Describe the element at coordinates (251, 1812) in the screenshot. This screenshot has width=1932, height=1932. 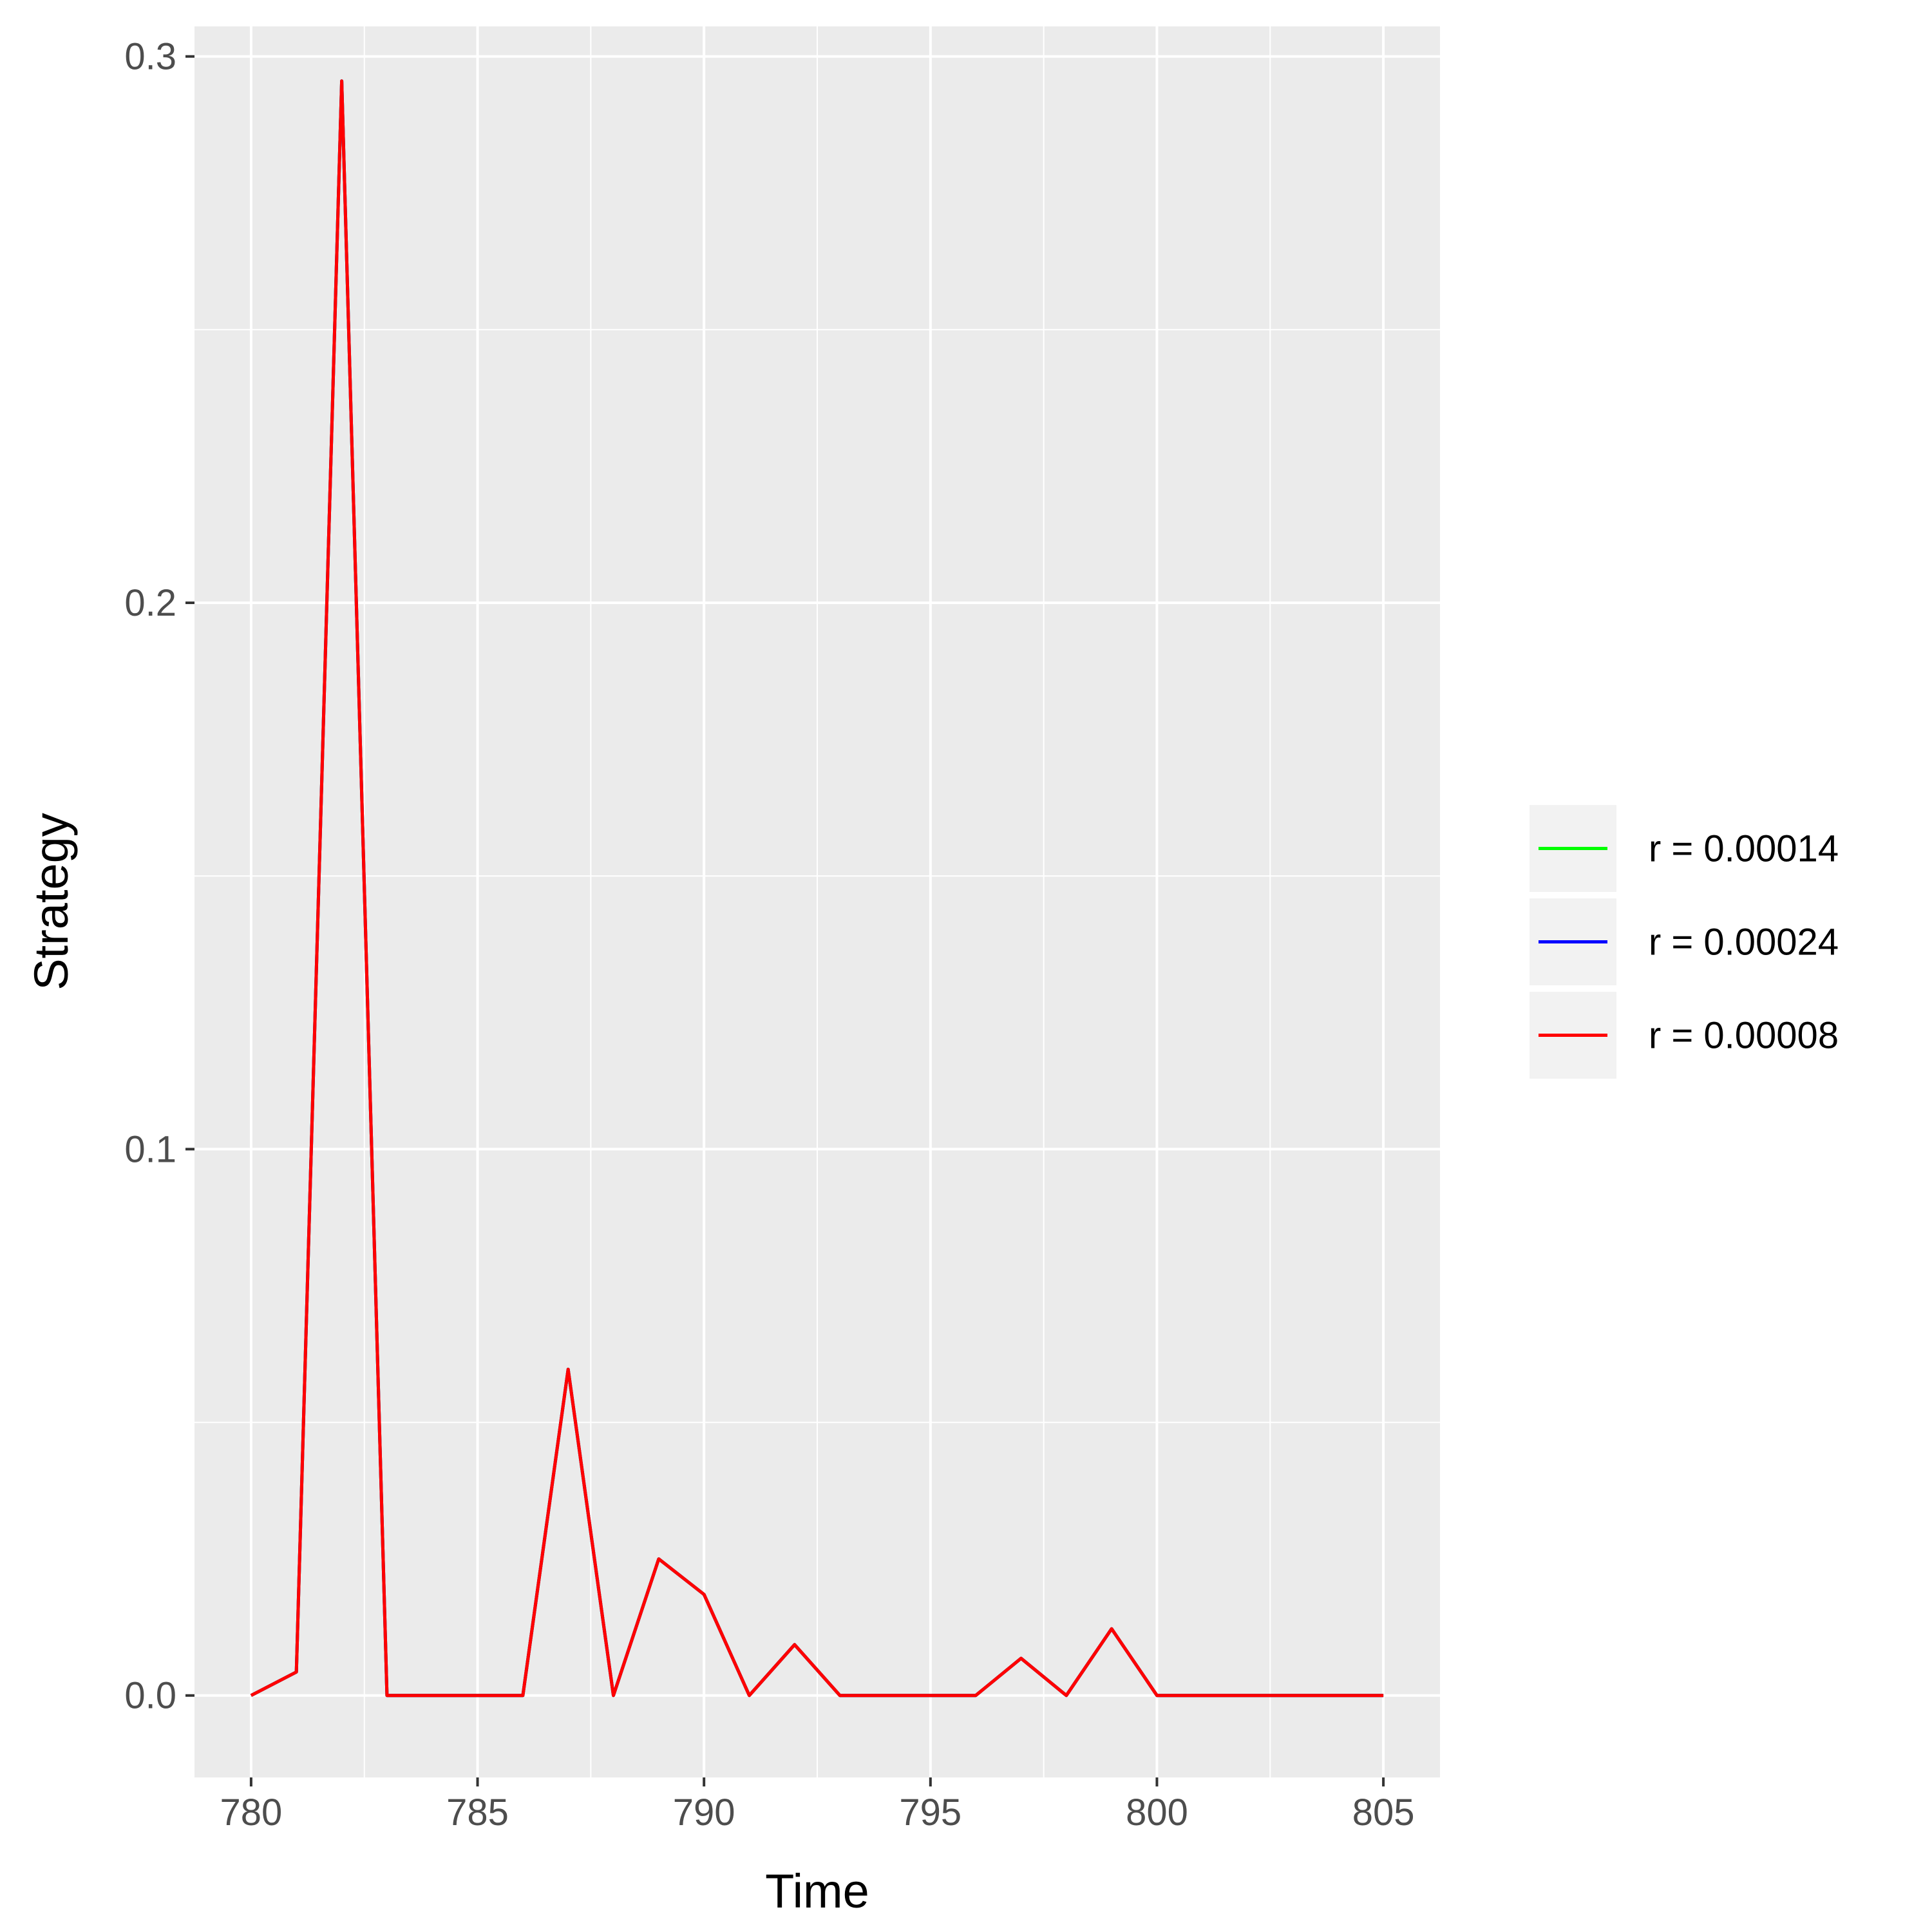
I see `x-tick-label: 780` at that location.